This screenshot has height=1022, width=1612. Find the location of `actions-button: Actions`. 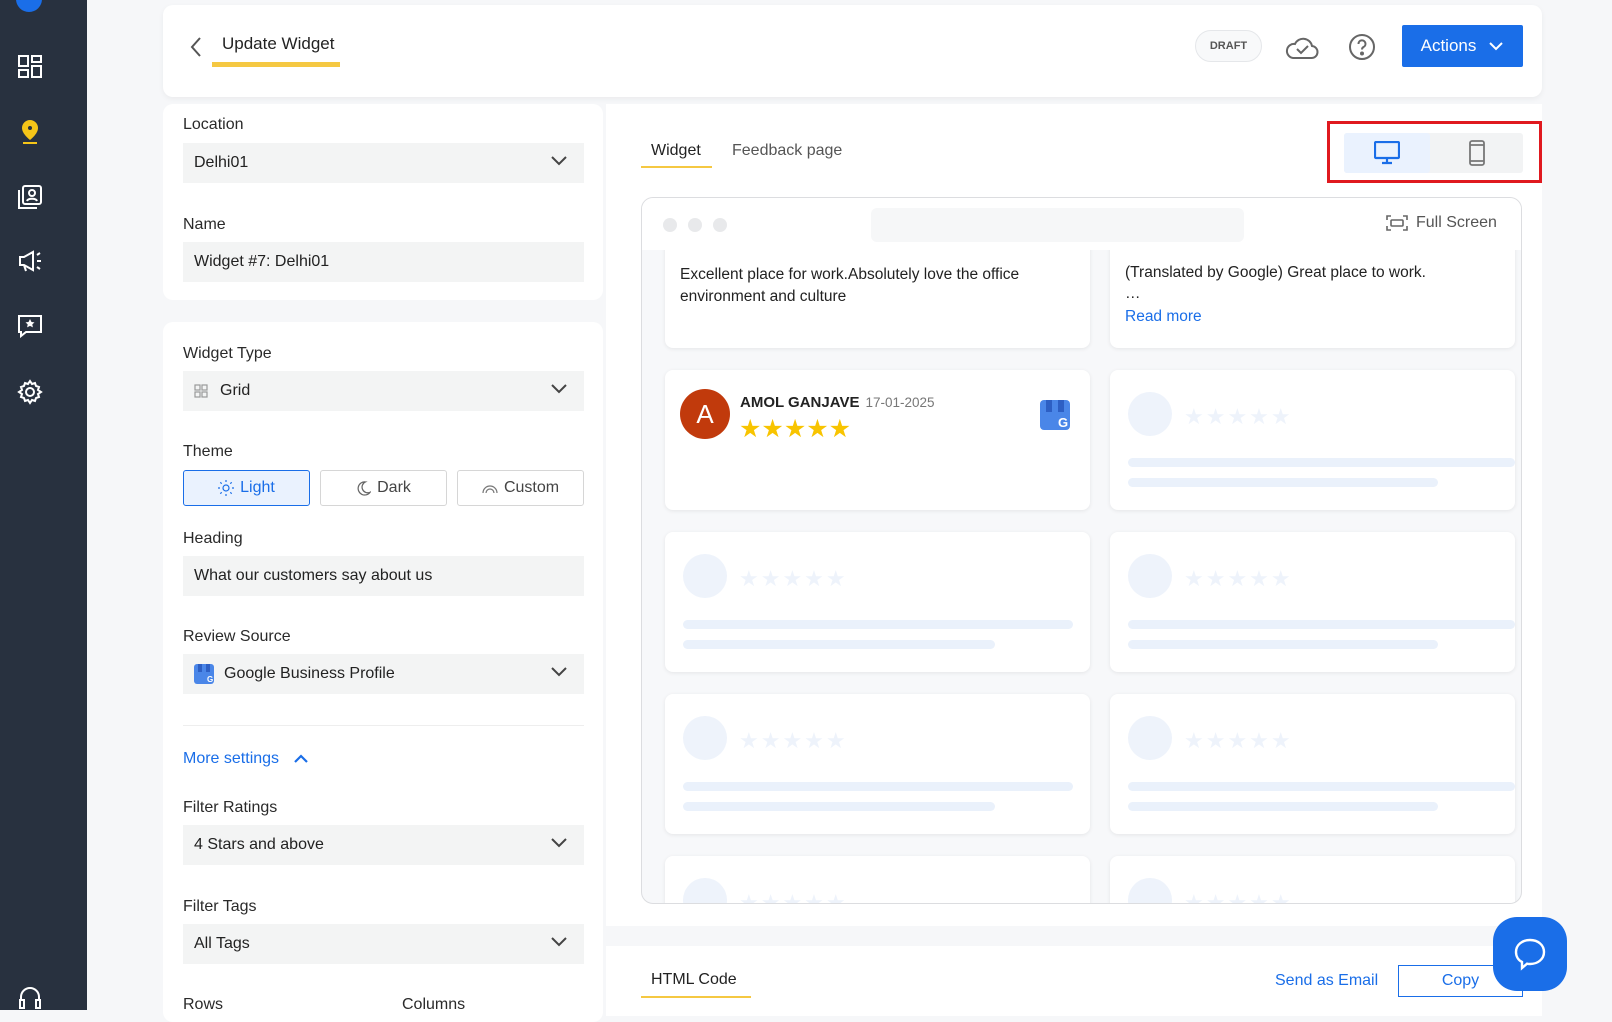

actions-button: Actions is located at coordinates (1462, 46).